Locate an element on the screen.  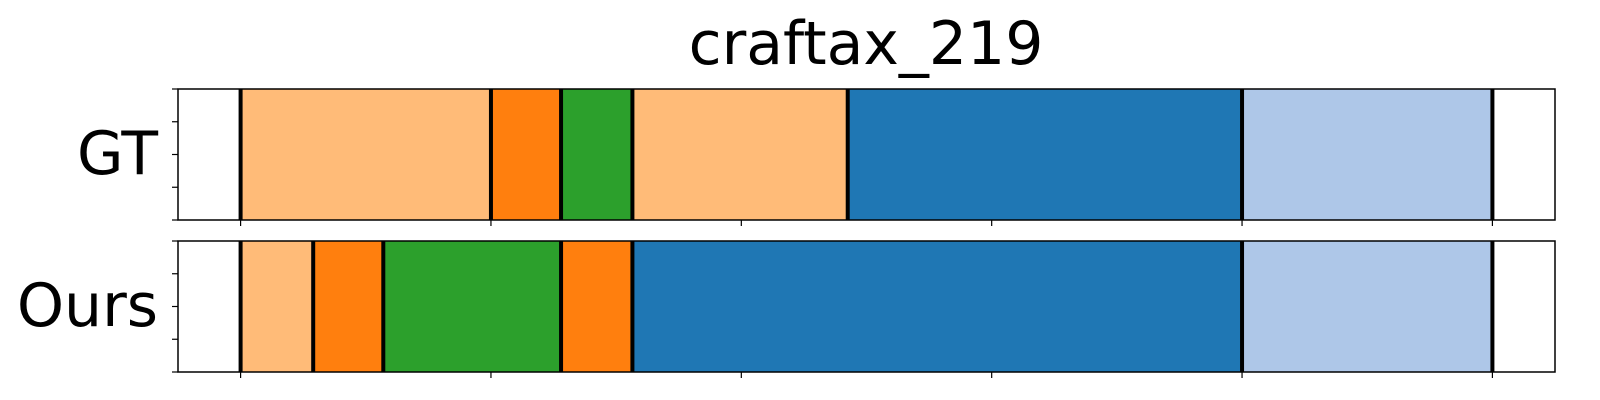
row-label: GT is located at coordinates (117, 154).